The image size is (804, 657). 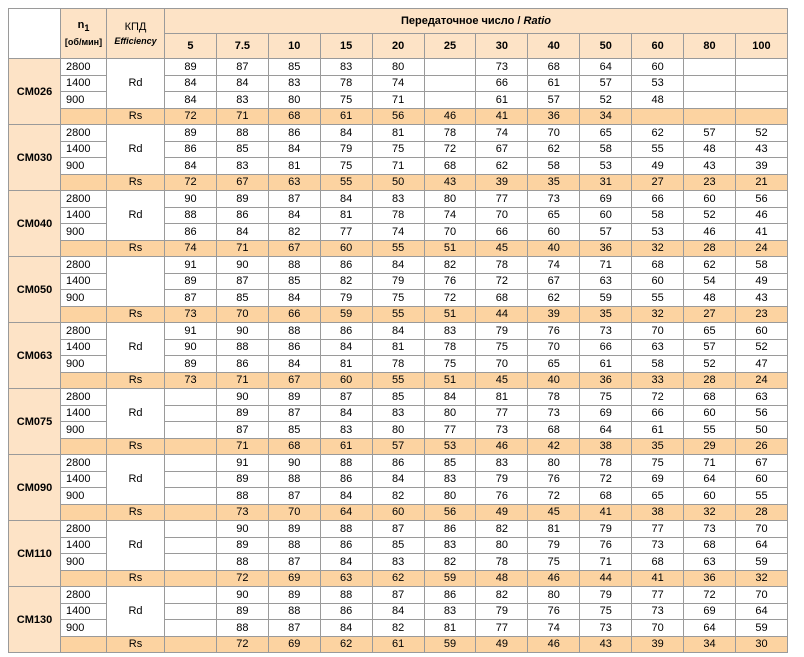 I want to click on data-row: 900 84 83 80 75 71 61 57 52 48, so click(x=399, y=100).